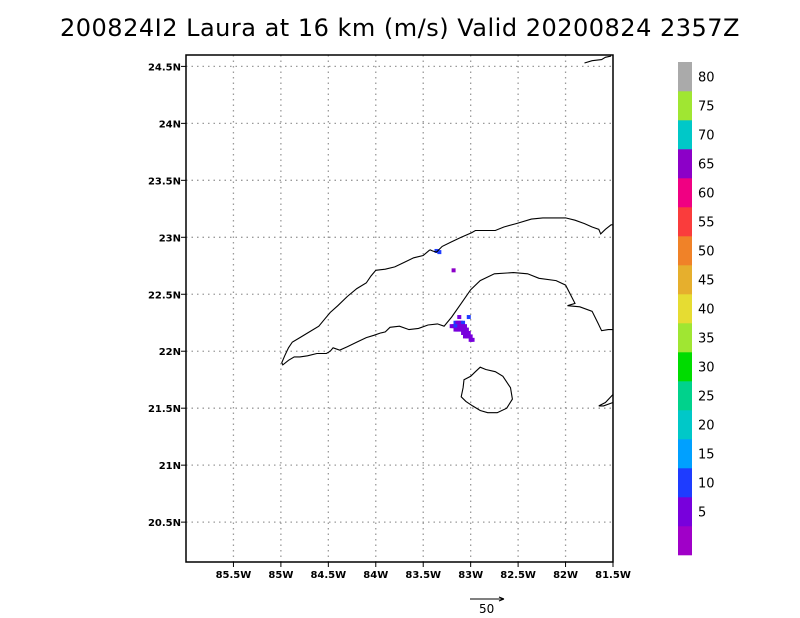 The height and width of the screenshot is (618, 800). Describe the element at coordinates (454, 295) in the screenshot. I see `wind-data-layer` at that location.